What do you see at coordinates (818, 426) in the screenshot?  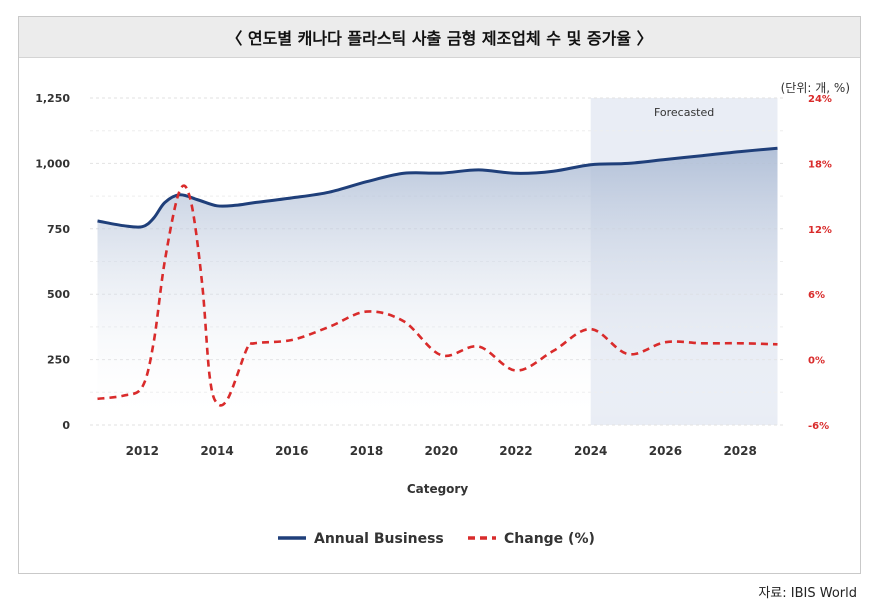 I see `y-right-tick-label: -6%` at bounding box center [818, 426].